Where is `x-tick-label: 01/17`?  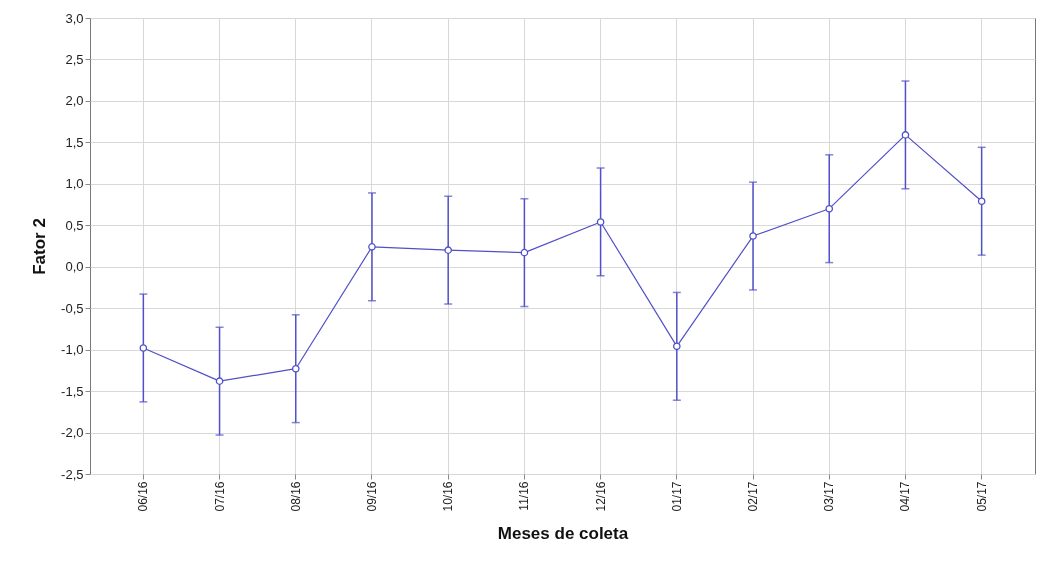
x-tick-label: 01/17 is located at coordinates (676, 496).